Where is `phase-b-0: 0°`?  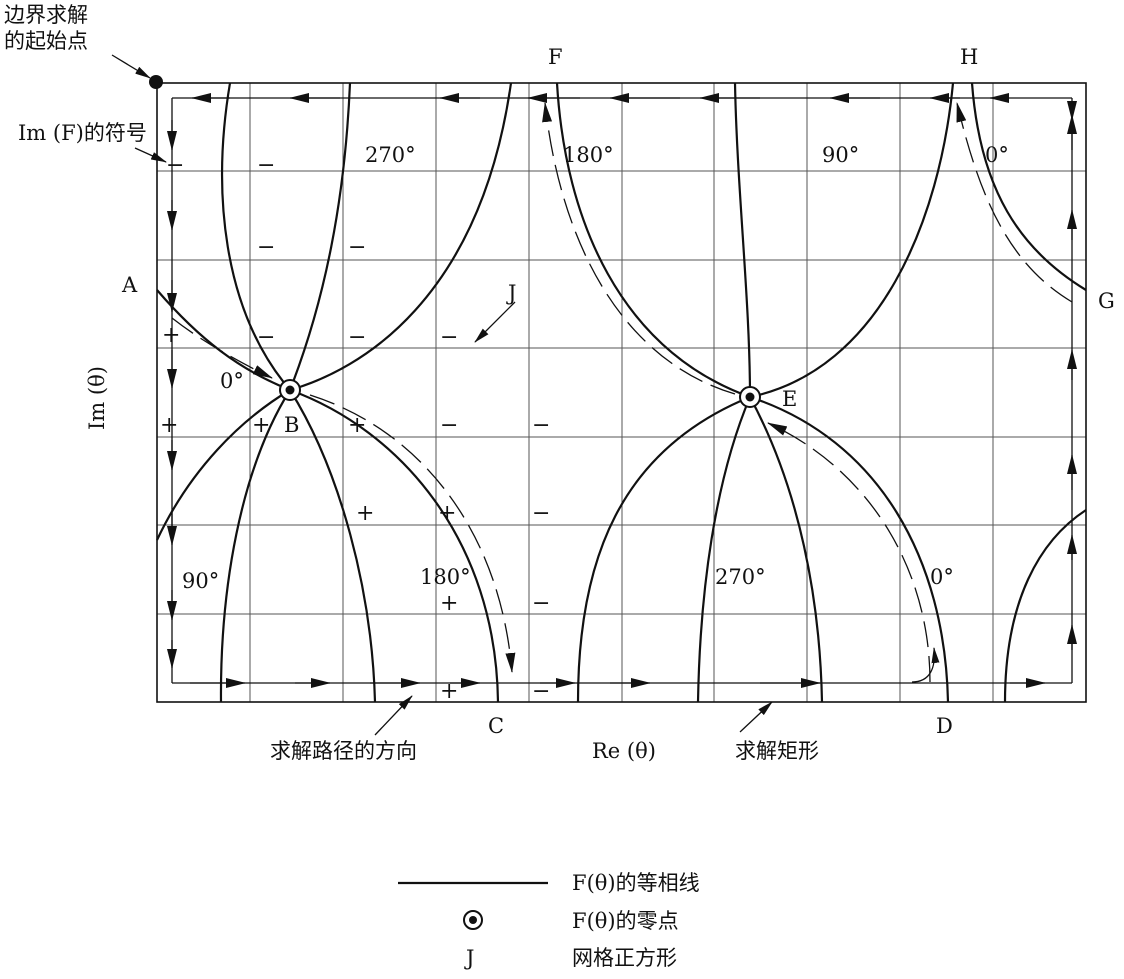 phase-b-0: 0° is located at coordinates (232, 381).